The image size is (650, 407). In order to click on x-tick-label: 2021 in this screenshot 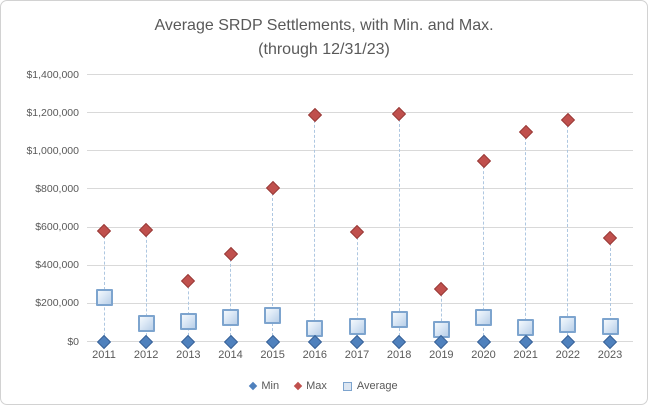, I will do `click(525, 354)`.